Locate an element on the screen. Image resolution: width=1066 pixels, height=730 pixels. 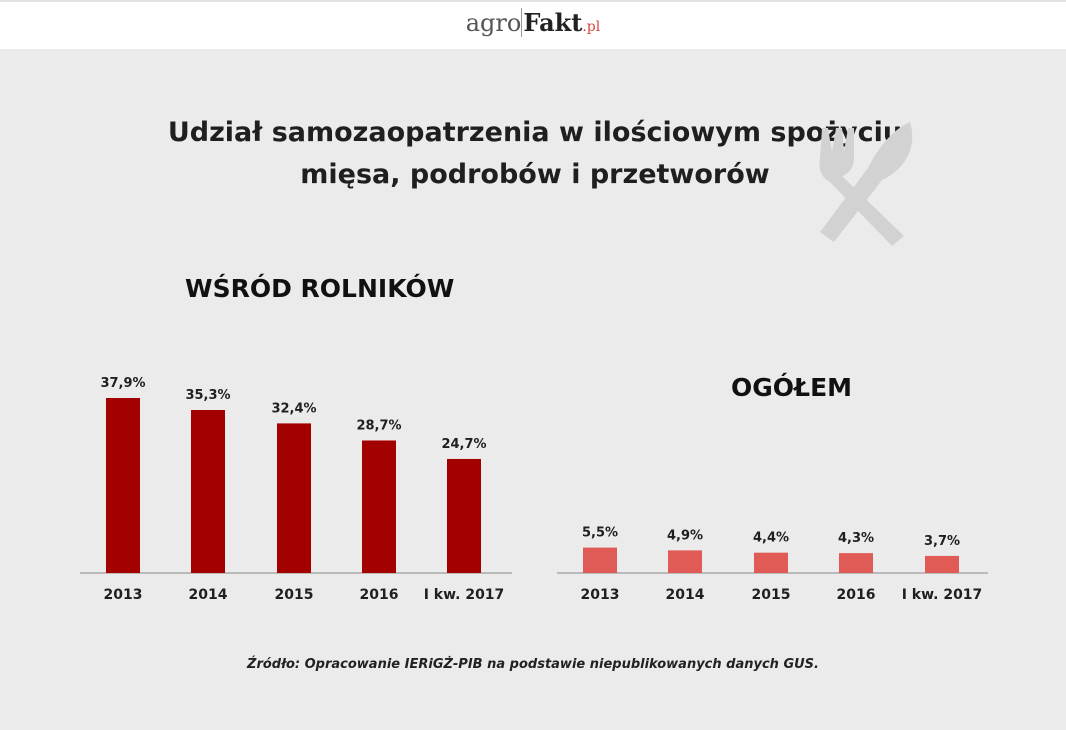
logo-part-domain: .pl is located at coordinates (591, 27).